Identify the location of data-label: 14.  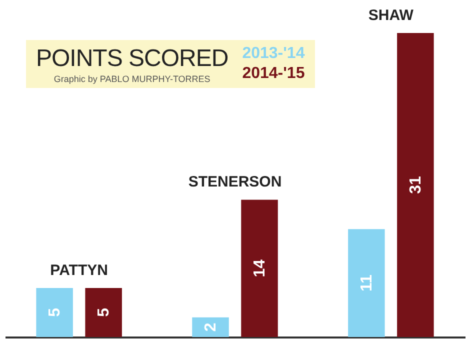
(260, 268).